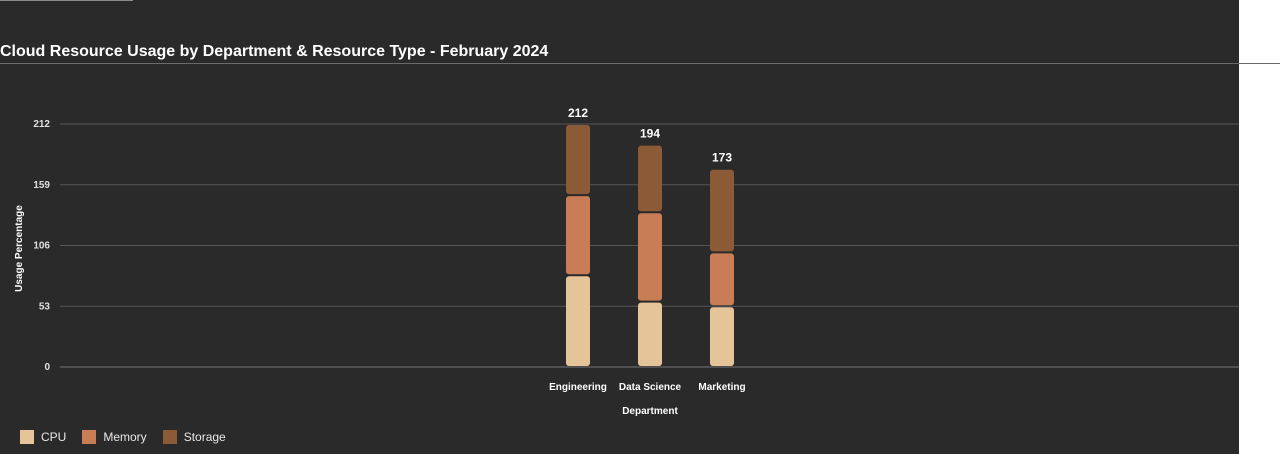 The width and height of the screenshot is (1280, 454). I want to click on legend-item-memory: Memory, so click(114, 437).